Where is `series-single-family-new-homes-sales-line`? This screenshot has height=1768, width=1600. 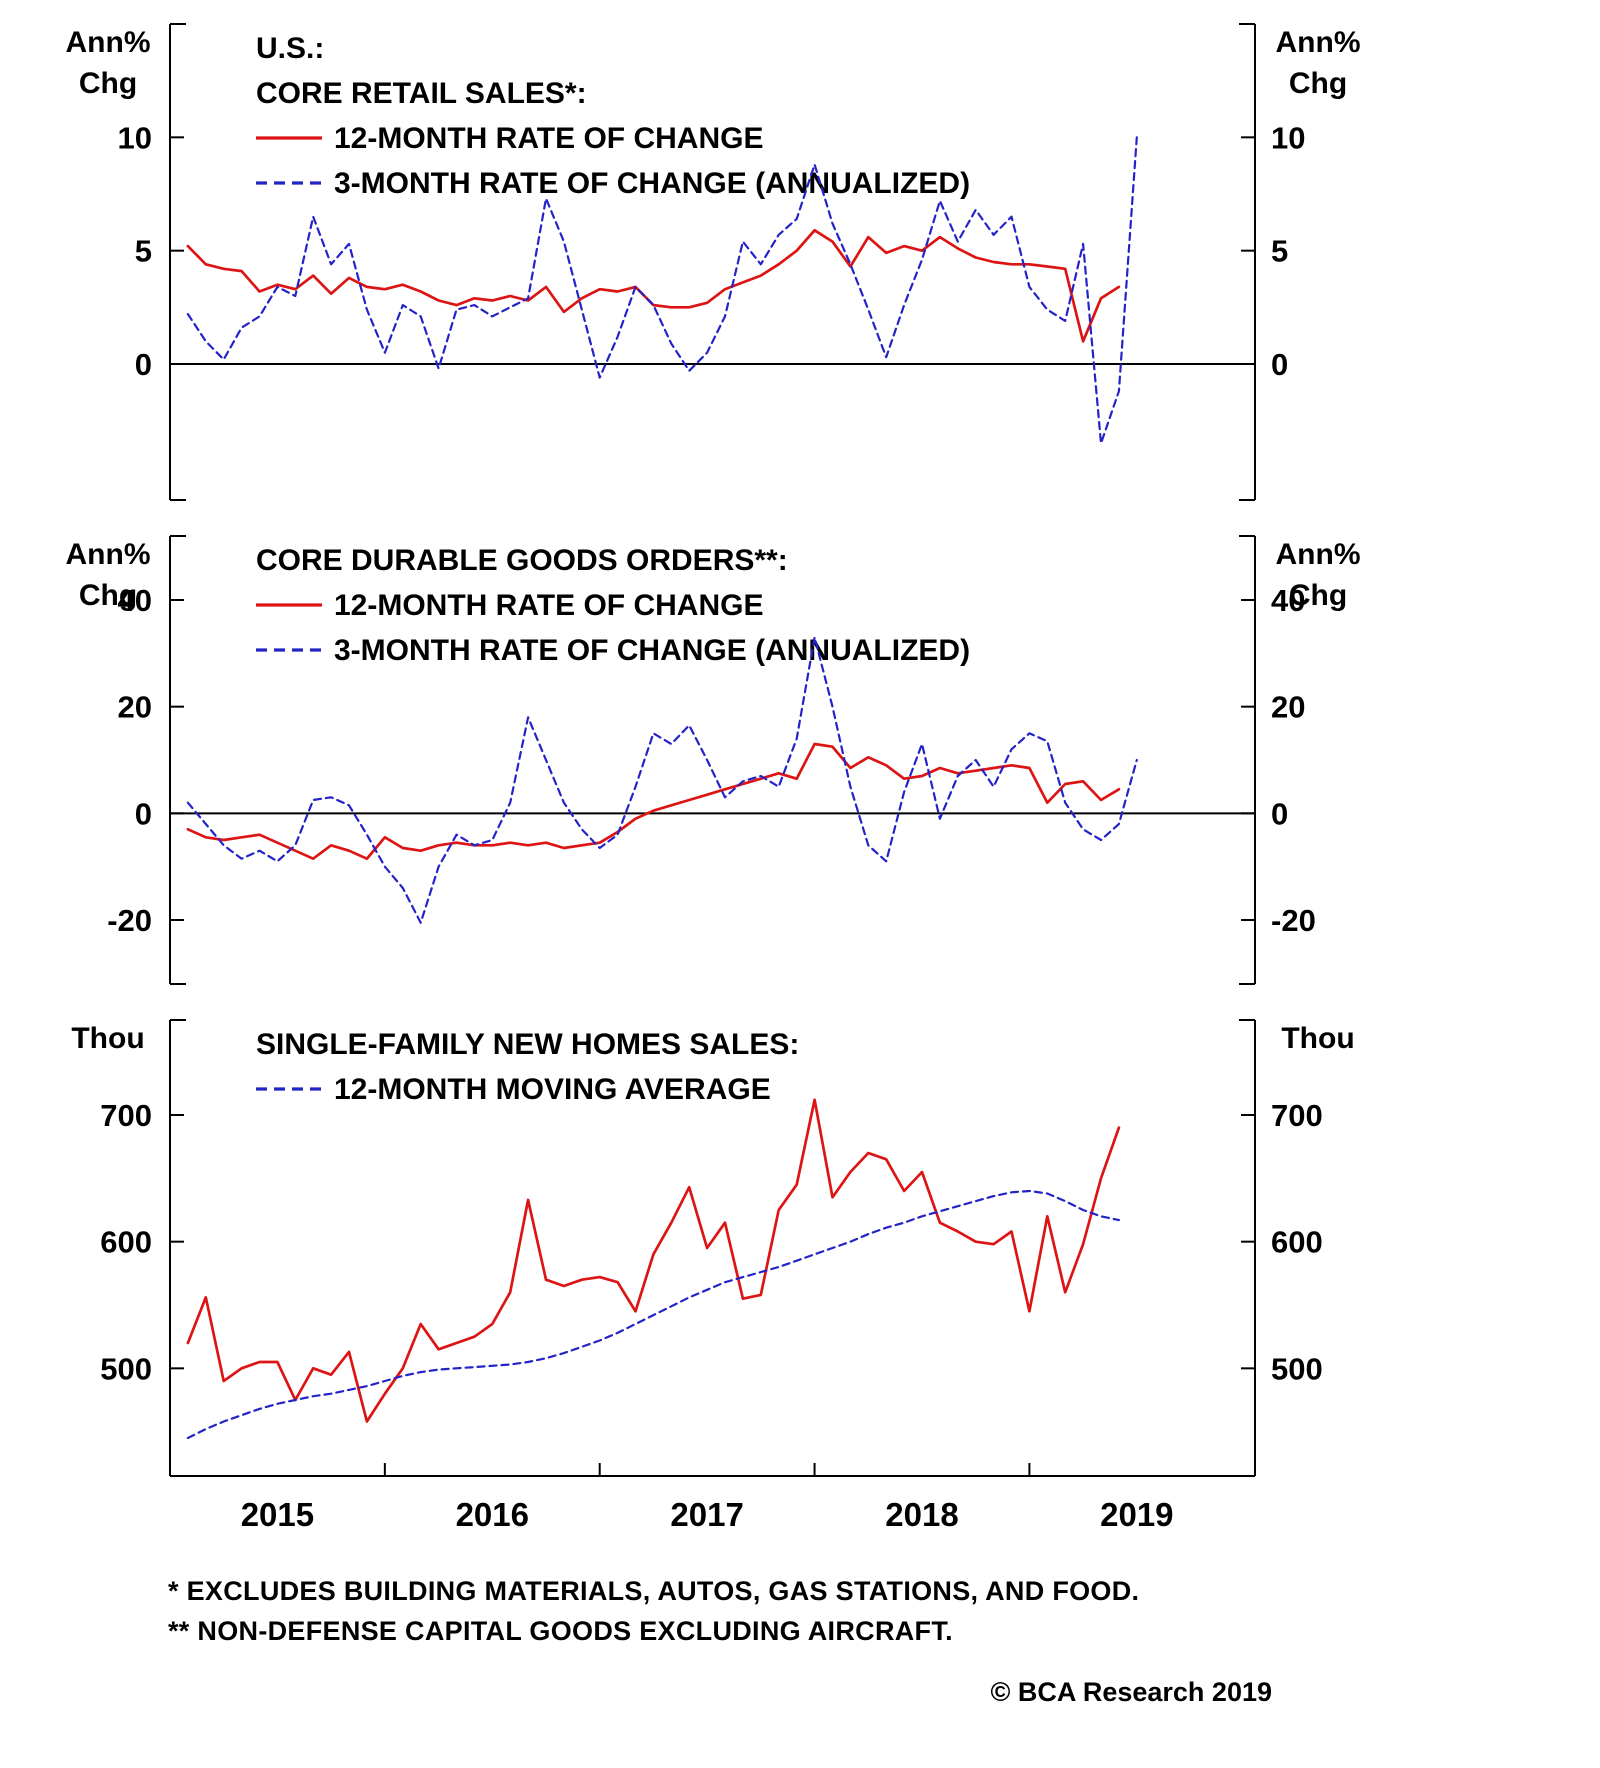 series-single-family-new-homes-sales-line is located at coordinates (653, 1260).